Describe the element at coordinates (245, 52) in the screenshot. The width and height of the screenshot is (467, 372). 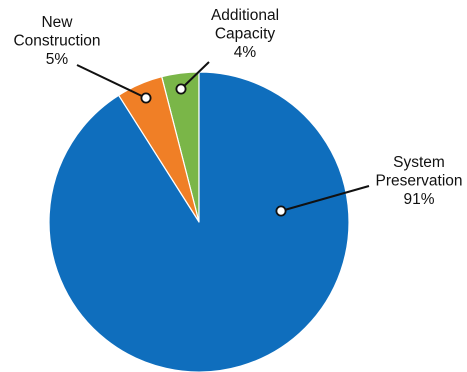
I see `value-label-additional-capacity: 4%` at that location.